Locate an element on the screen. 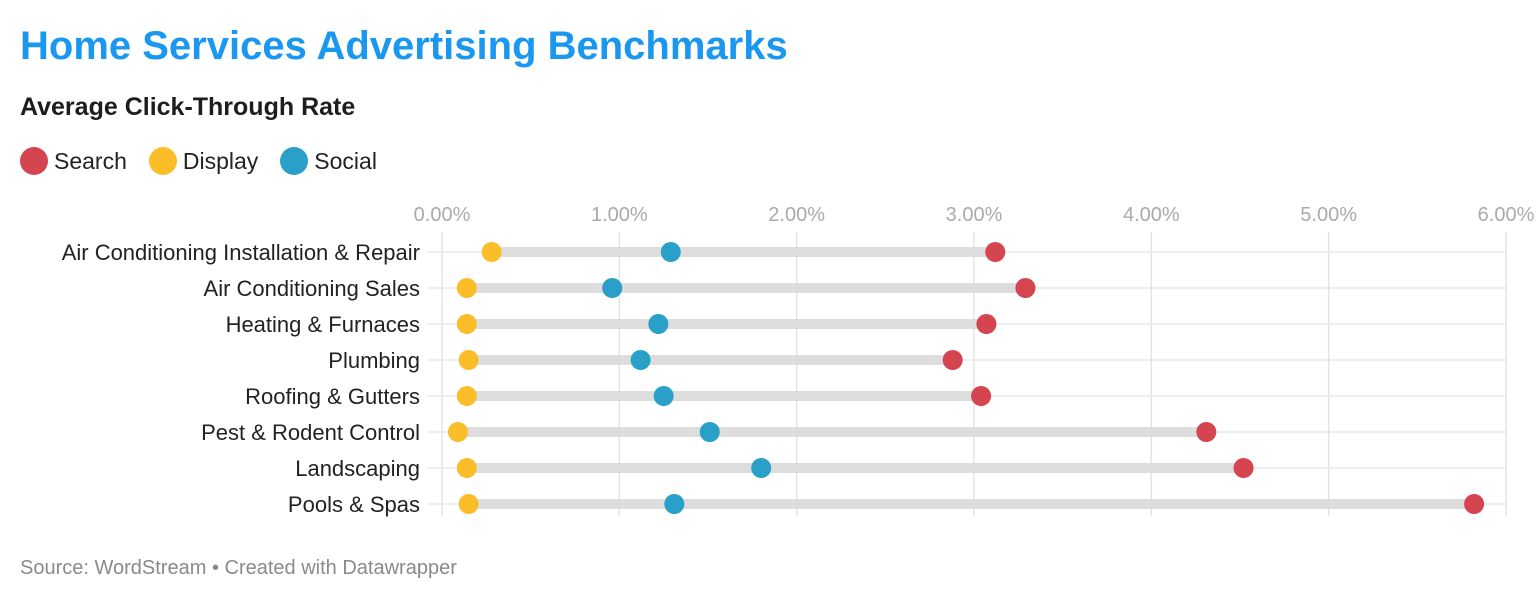 The height and width of the screenshot is (604, 1540). category-label: Heating & Furnaces is located at coordinates (323, 324).